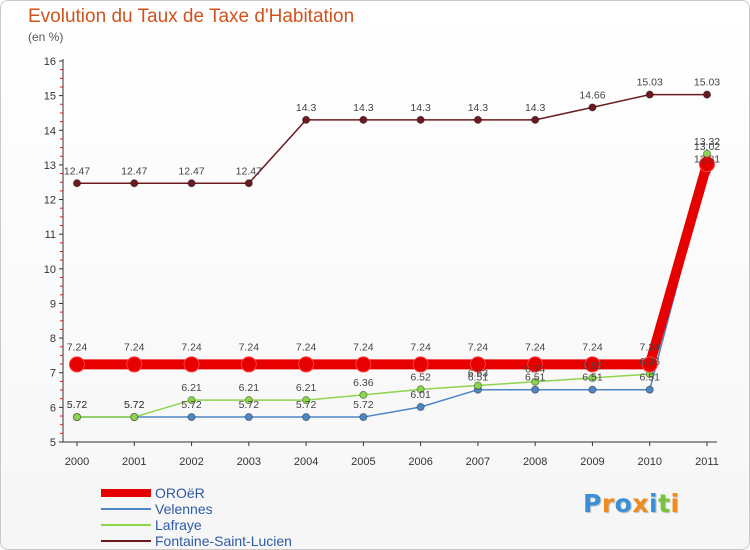 The width and height of the screenshot is (750, 550). Describe the element at coordinates (707, 462) in the screenshot. I see `x-tick-label: 2011` at that location.